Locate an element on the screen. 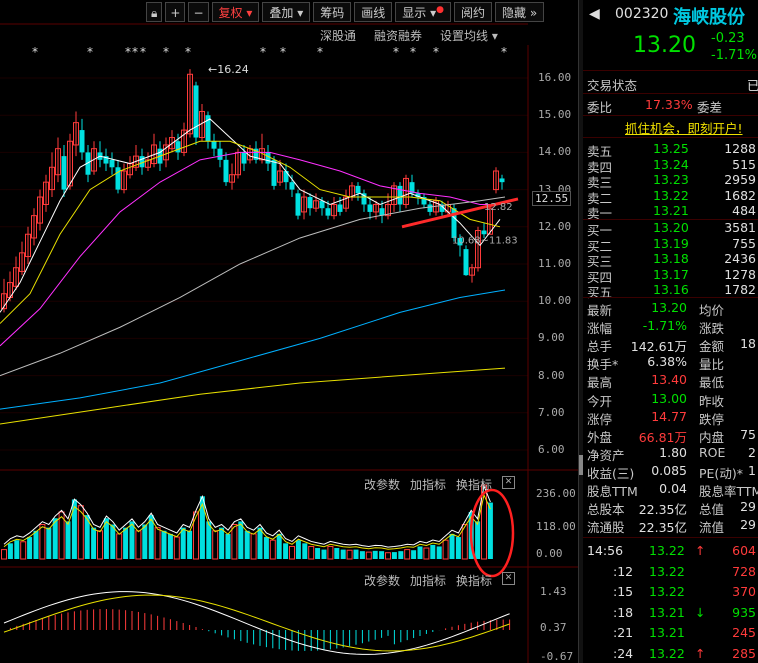 The height and width of the screenshot is (663, 758). plus-icon: + is located at coordinates (175, 12).